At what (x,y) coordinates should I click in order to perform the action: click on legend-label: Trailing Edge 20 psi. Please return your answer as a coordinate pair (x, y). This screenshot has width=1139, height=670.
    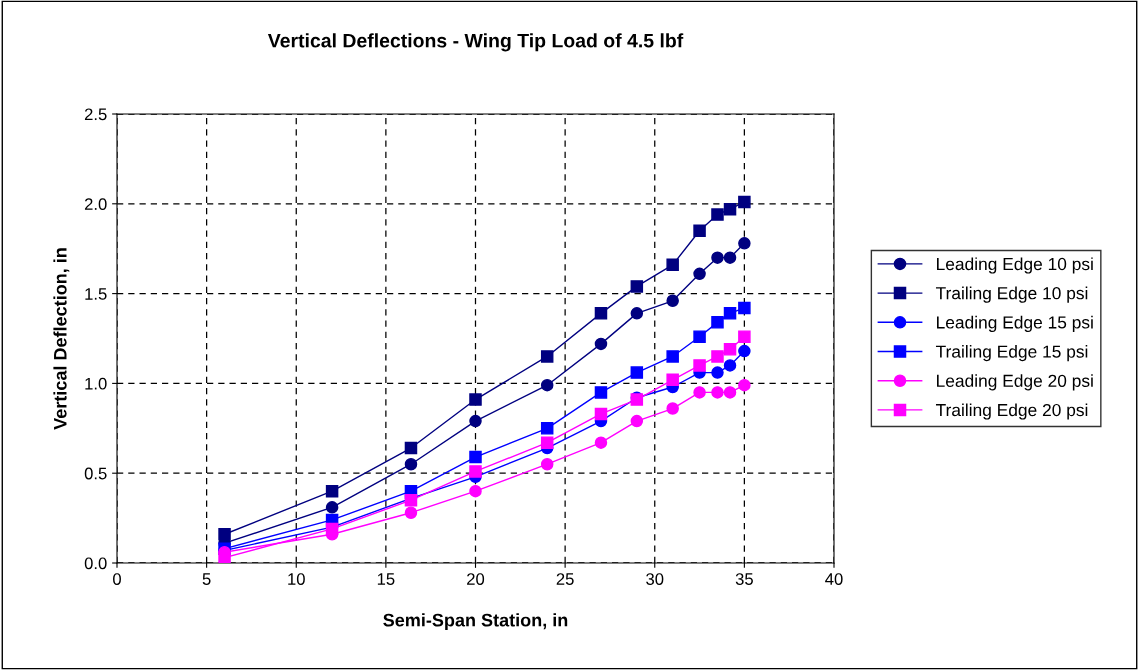
    Looking at the image, I should click on (1011, 411).